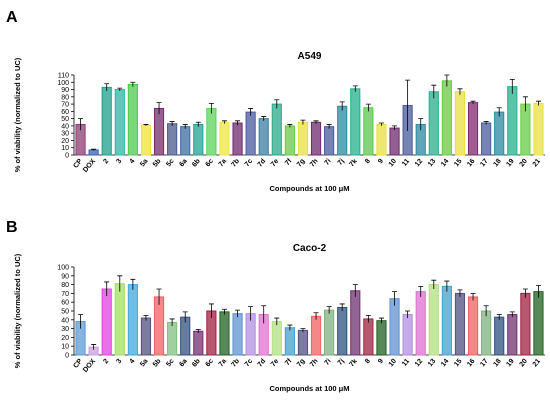 Image resolution: width=550 pixels, height=415 pixels. Describe the element at coordinates (368, 162) in the screenshot. I see `x-tick-label: 8` at that location.